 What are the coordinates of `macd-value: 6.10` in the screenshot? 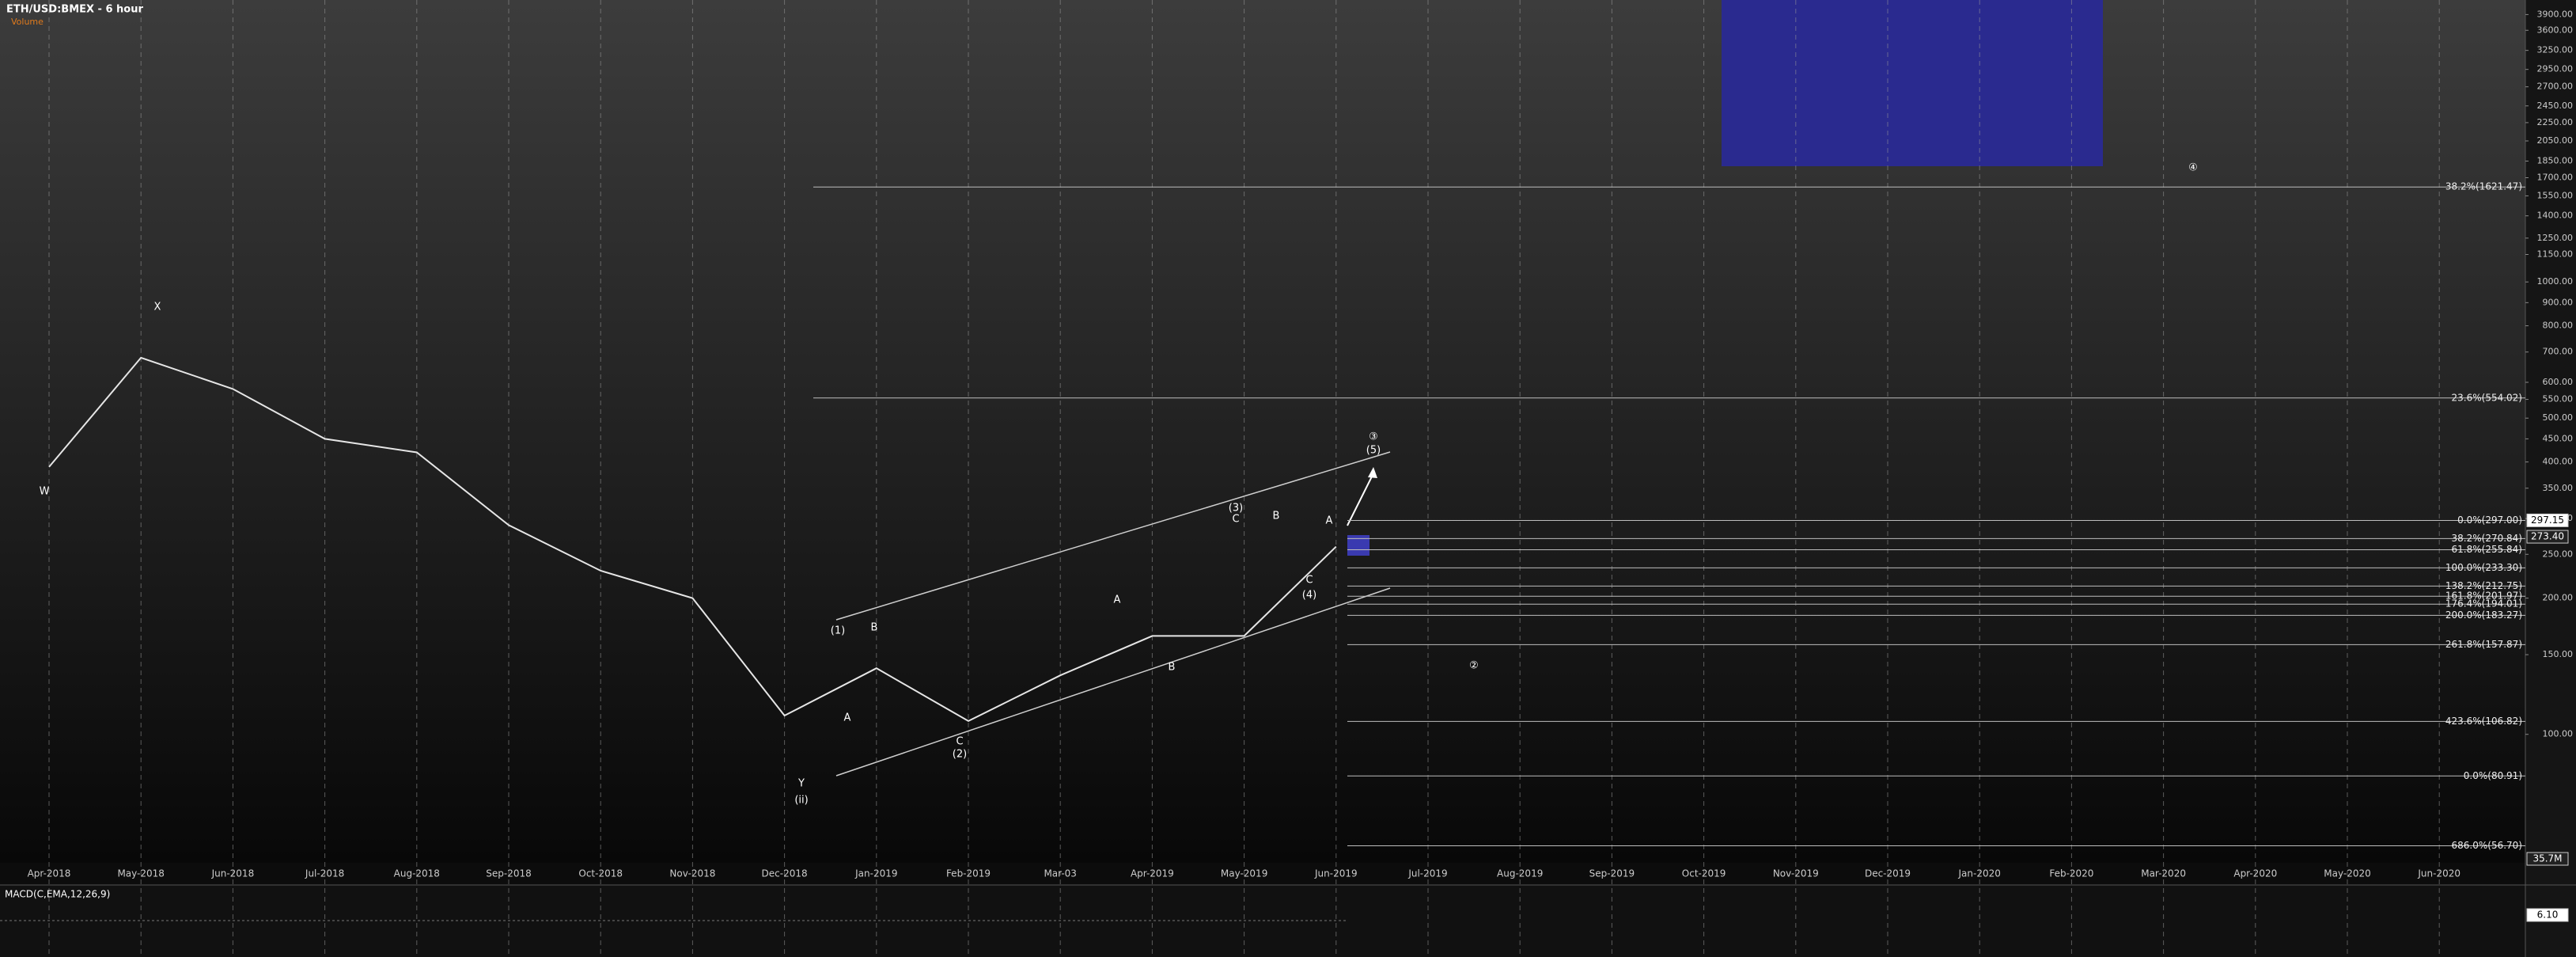 It's located at (2548, 916).